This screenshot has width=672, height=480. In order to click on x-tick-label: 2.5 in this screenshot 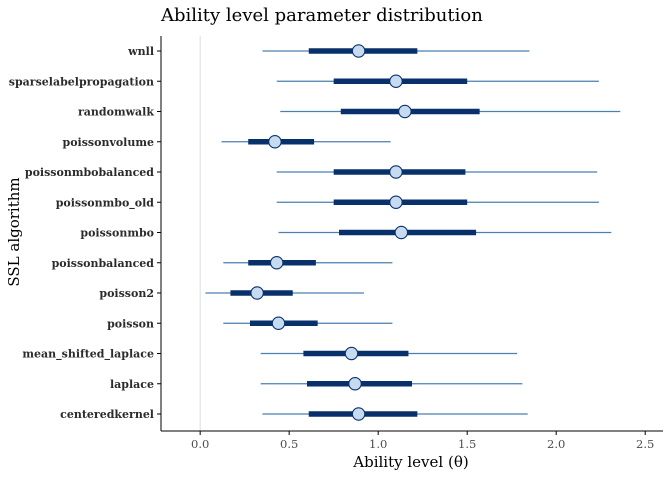, I will do `click(645, 444)`.